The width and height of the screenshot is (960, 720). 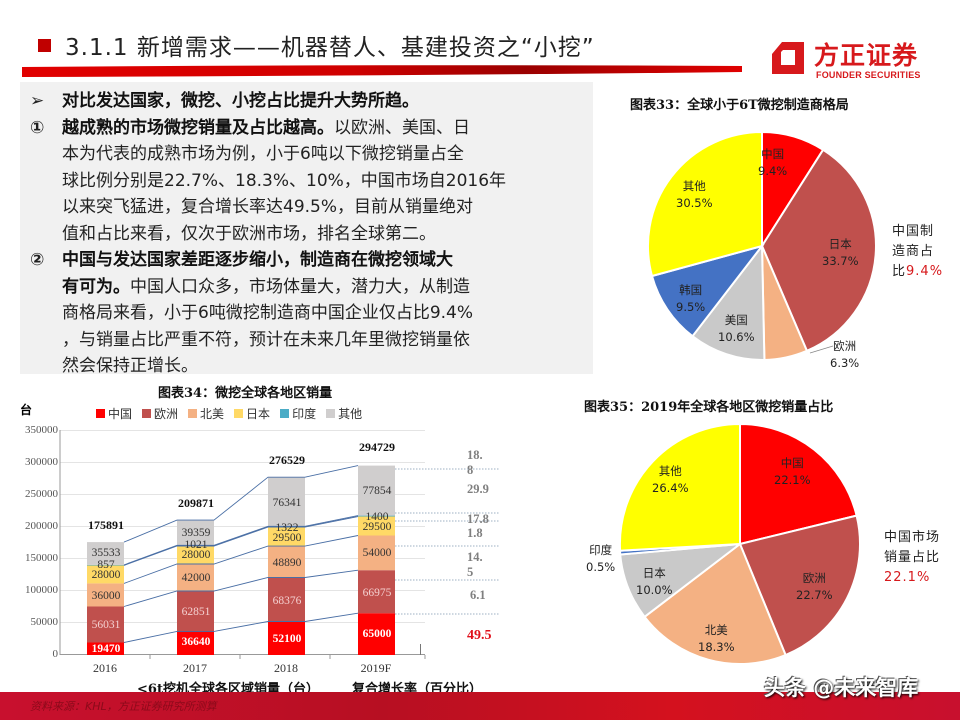 What do you see at coordinates (694, 203) in the screenshot?
I see `label-value: 30.5%` at bounding box center [694, 203].